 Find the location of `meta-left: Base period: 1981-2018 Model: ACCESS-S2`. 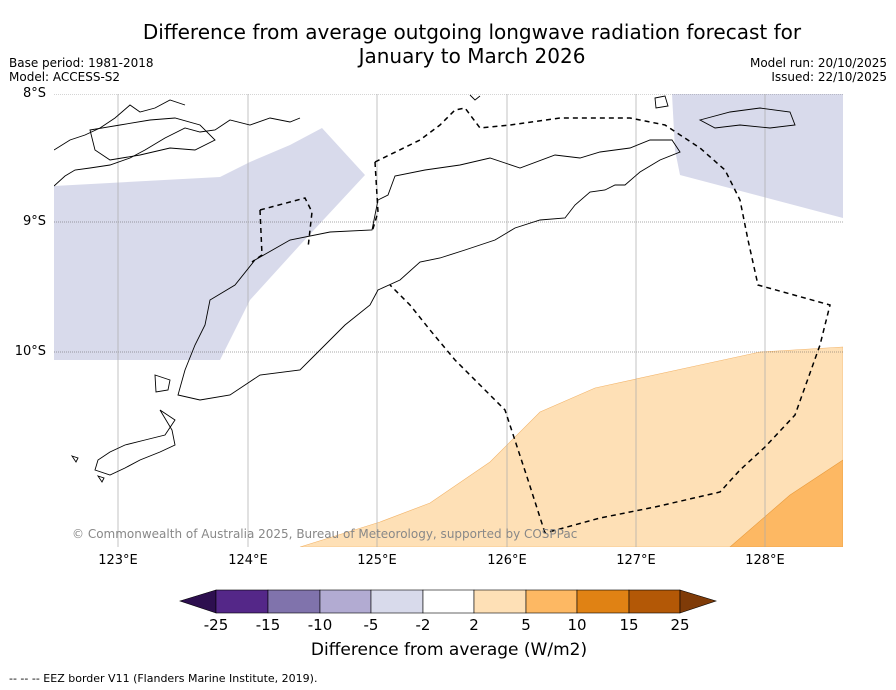

meta-left: Base period: 1981-2018 Model: ACCESS-S2 is located at coordinates (81, 70).